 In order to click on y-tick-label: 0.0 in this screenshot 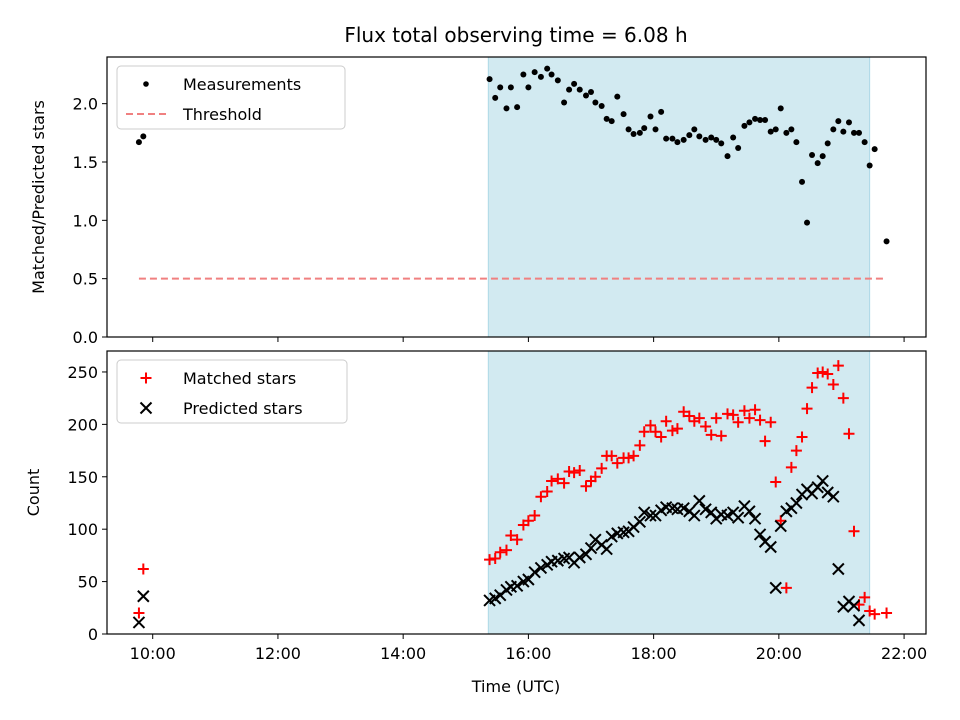, I will do `click(85, 337)`.